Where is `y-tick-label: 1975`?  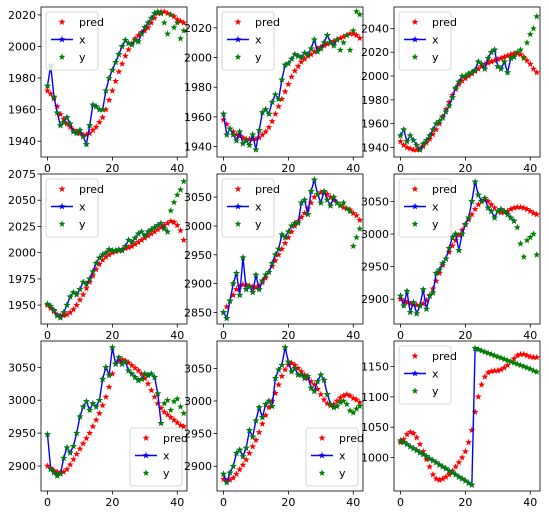 y-tick-label: 1975 is located at coordinates (22, 279).